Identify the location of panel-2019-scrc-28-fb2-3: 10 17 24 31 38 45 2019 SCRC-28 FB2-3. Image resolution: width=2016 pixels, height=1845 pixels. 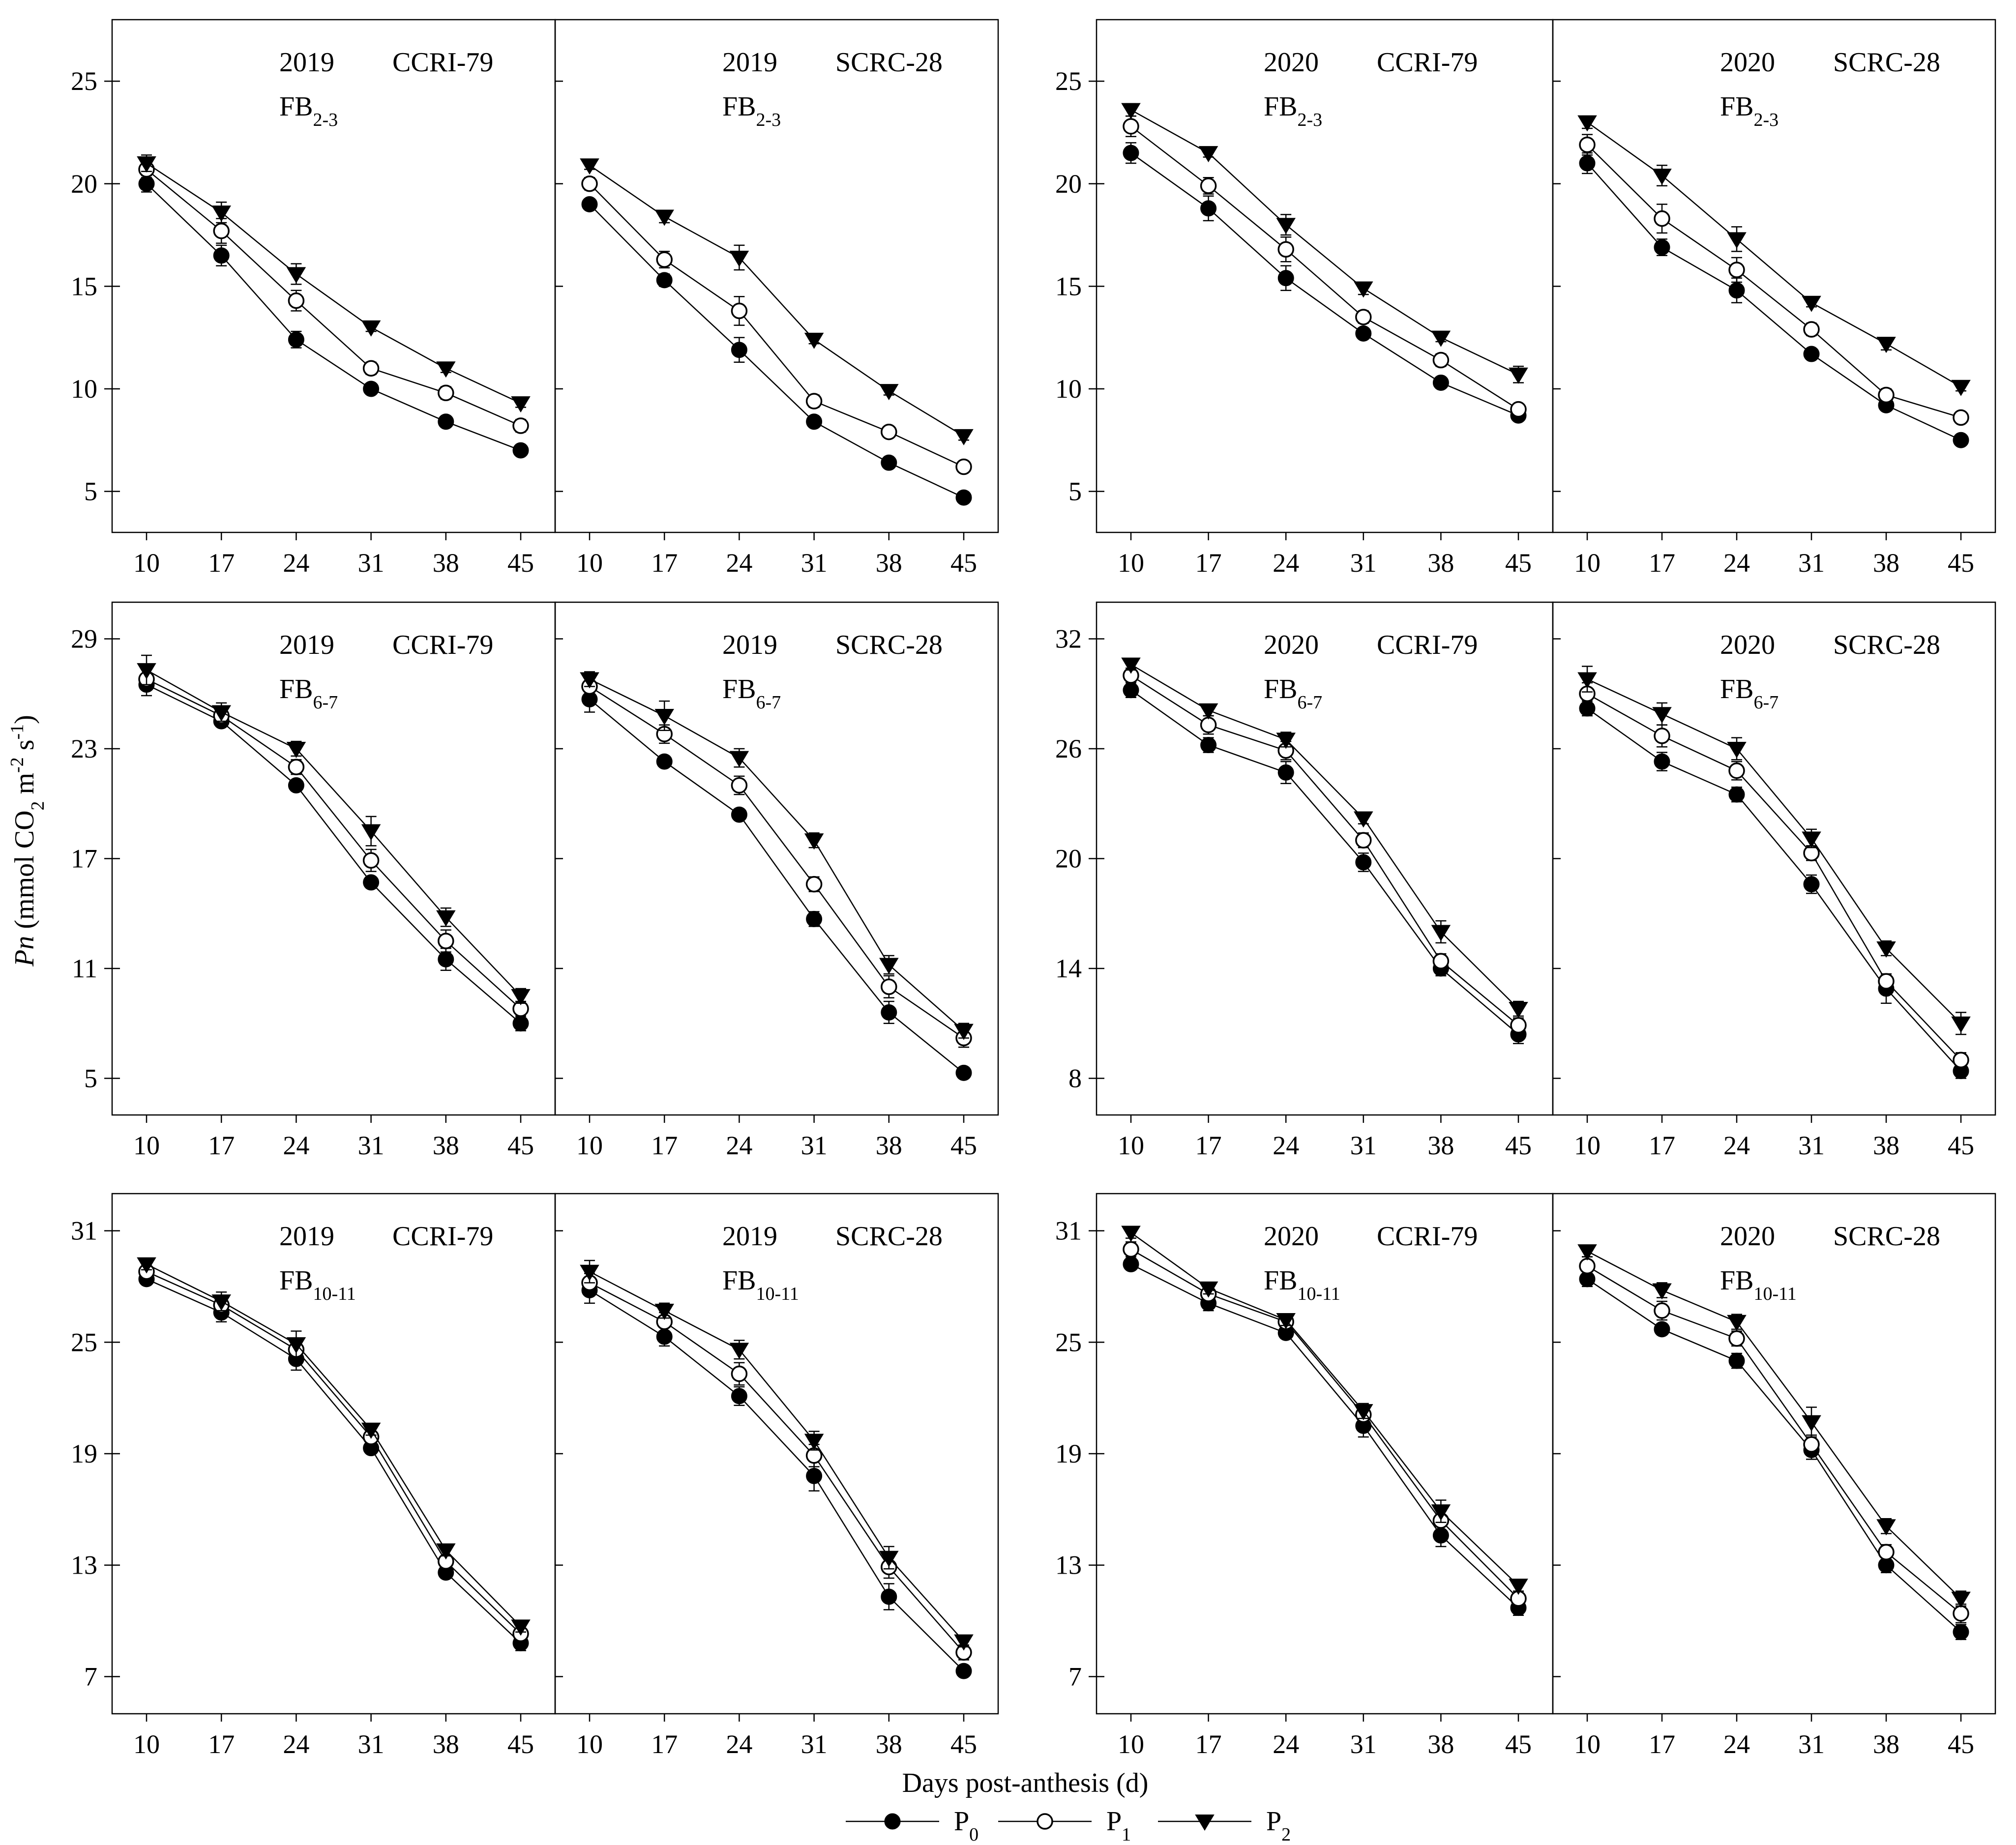
(776, 298).